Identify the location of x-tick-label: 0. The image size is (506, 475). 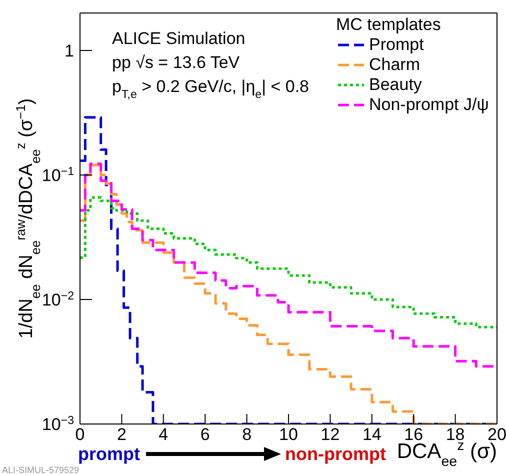
(80, 434).